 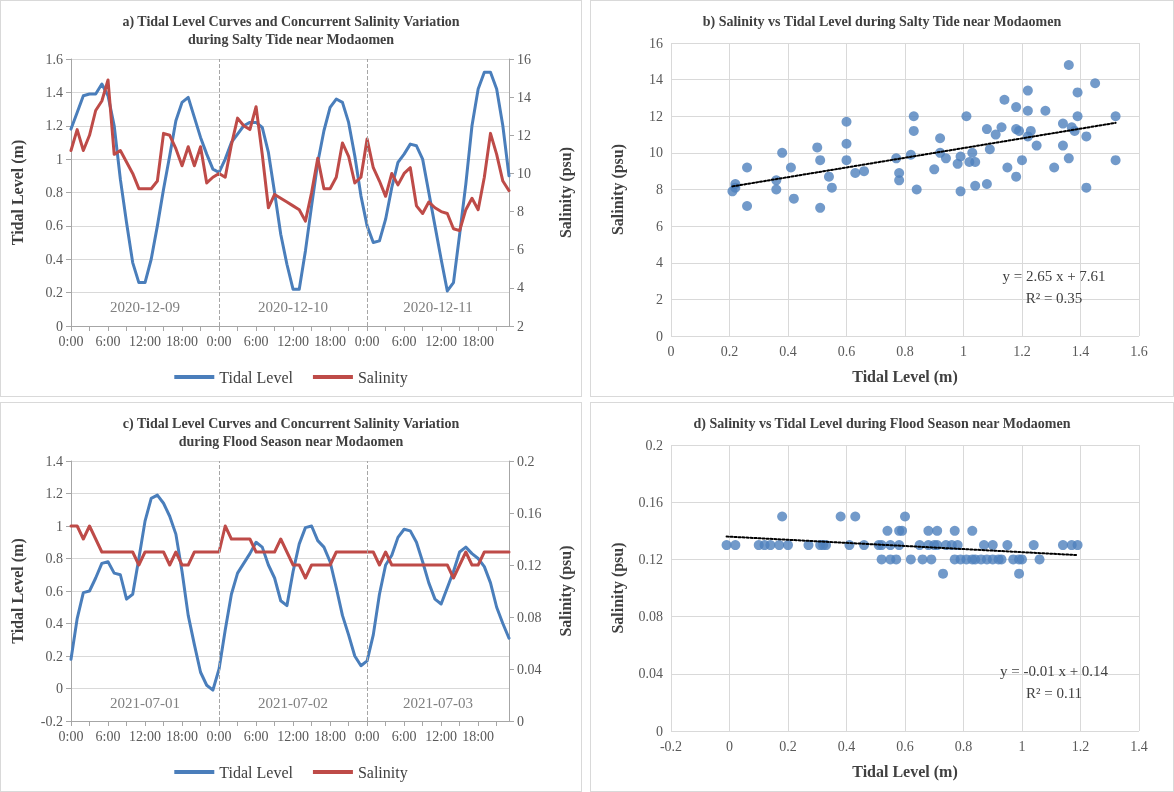 I want to click on x-tick-label: 0.4, so click(x=788, y=351).